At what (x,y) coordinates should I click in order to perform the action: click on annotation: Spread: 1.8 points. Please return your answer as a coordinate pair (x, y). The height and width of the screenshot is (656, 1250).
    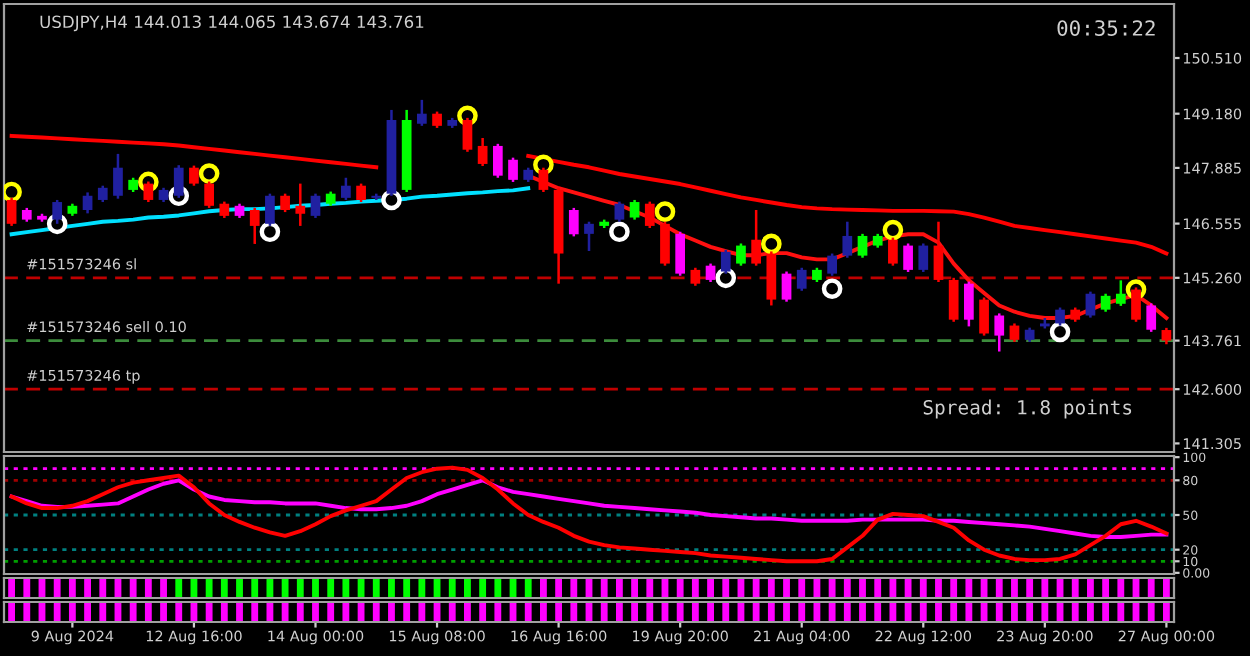
    Looking at the image, I should click on (1027, 409).